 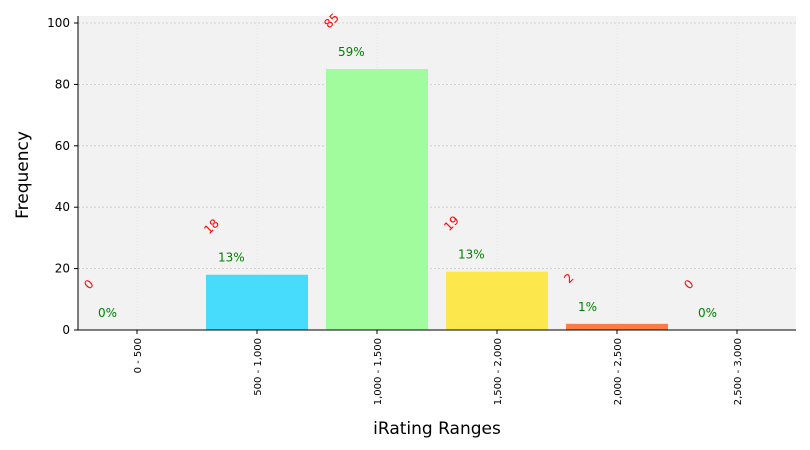 I want to click on y-tick-label: 80, so click(x=62, y=84).